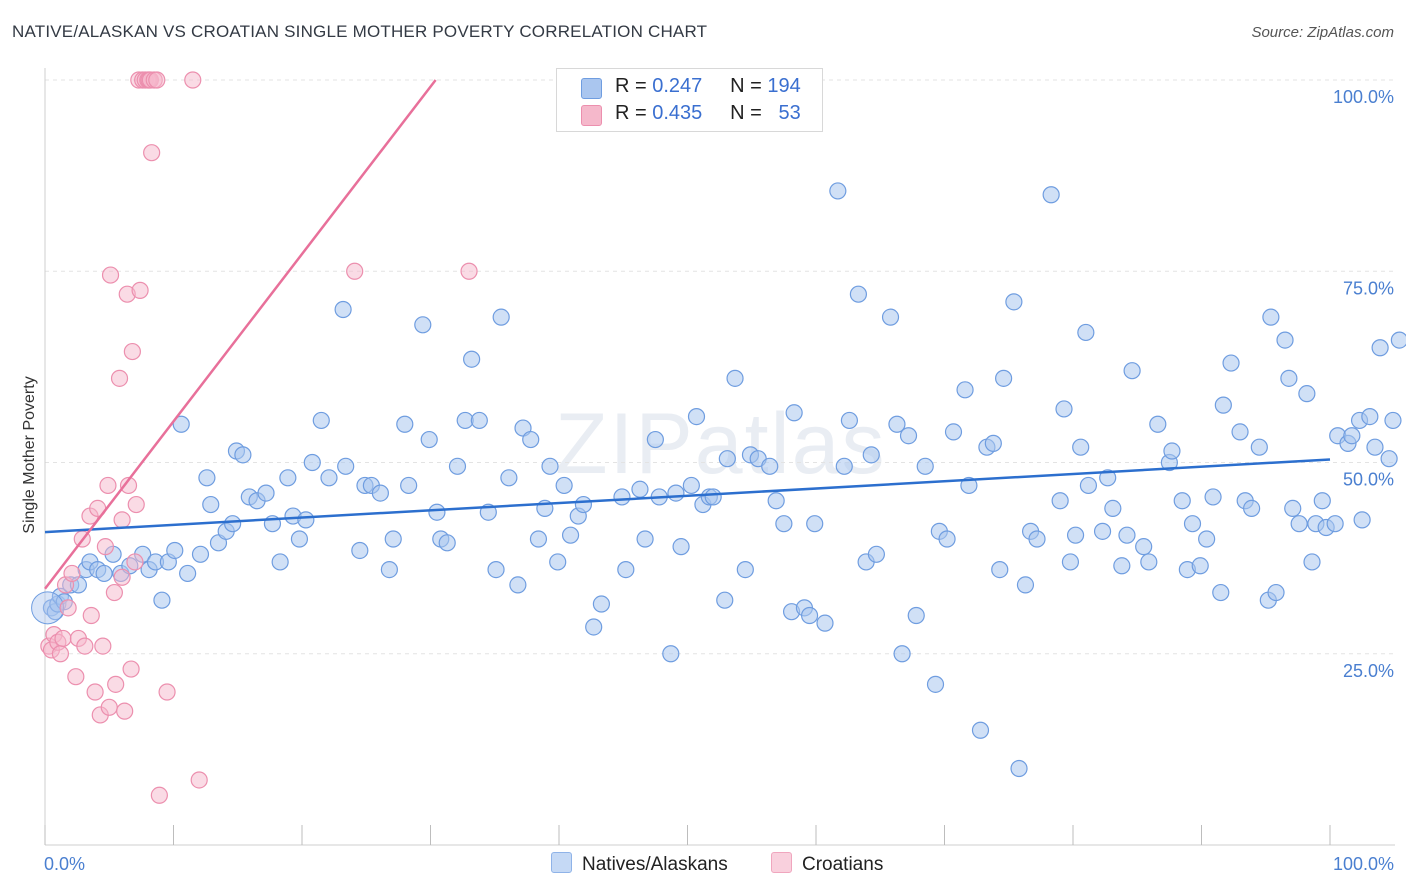 This screenshot has height=892, width=1406. Describe the element at coordinates (1368, 288) in the screenshot. I see `y-tick-label: 75.0%` at that location.